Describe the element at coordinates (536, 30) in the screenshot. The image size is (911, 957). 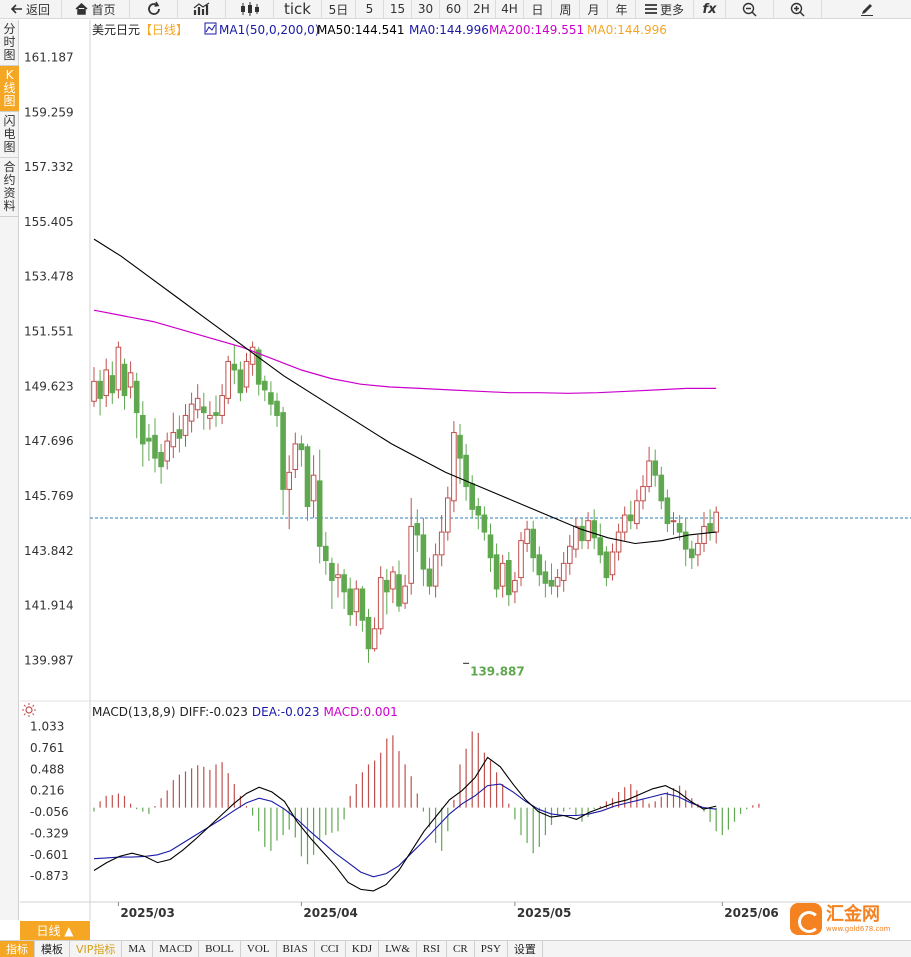
I see `legend-ma200: MA200:149.551` at that location.